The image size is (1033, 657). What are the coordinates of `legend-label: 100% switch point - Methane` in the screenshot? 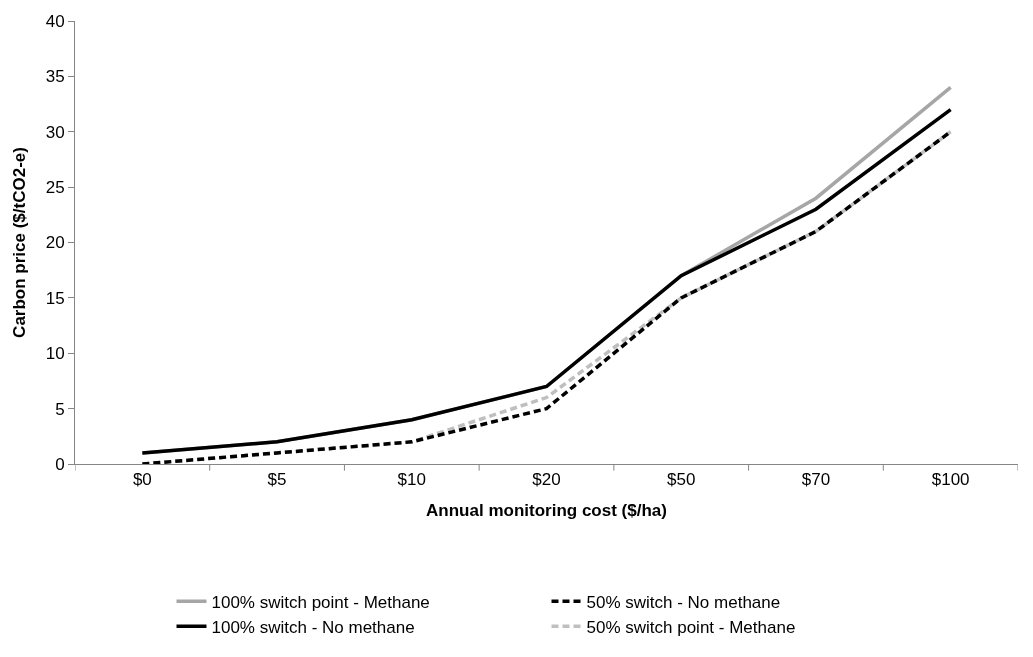 It's located at (320, 602).